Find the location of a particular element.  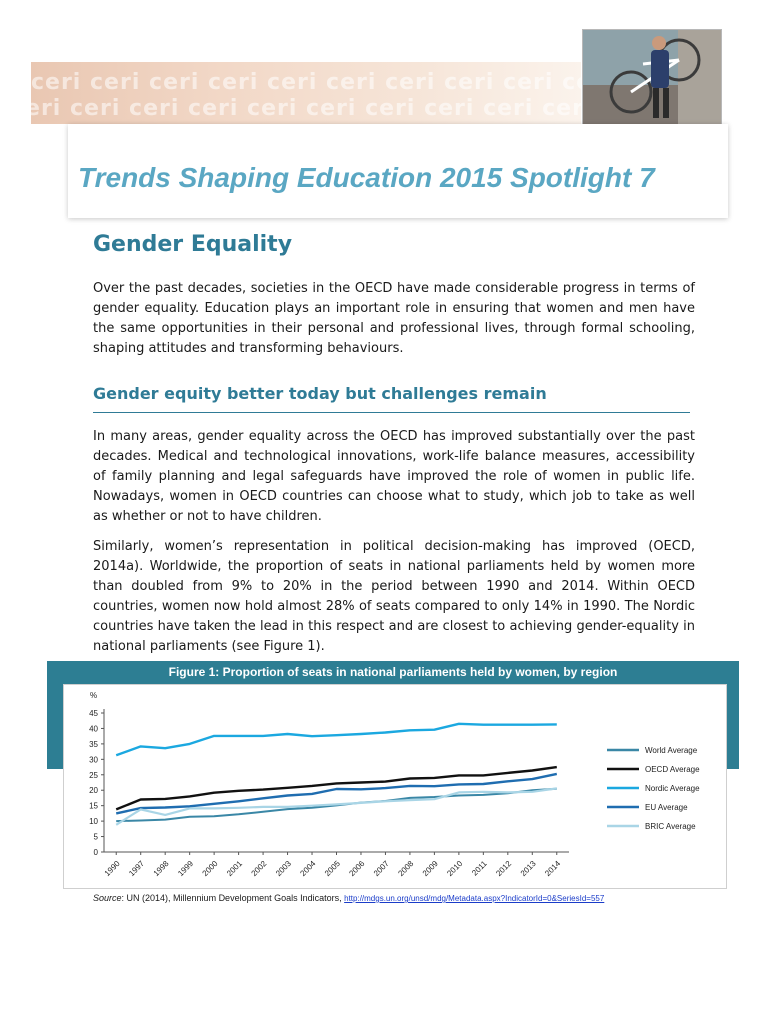

x-tick-label: 1997 is located at coordinates (136, 868).